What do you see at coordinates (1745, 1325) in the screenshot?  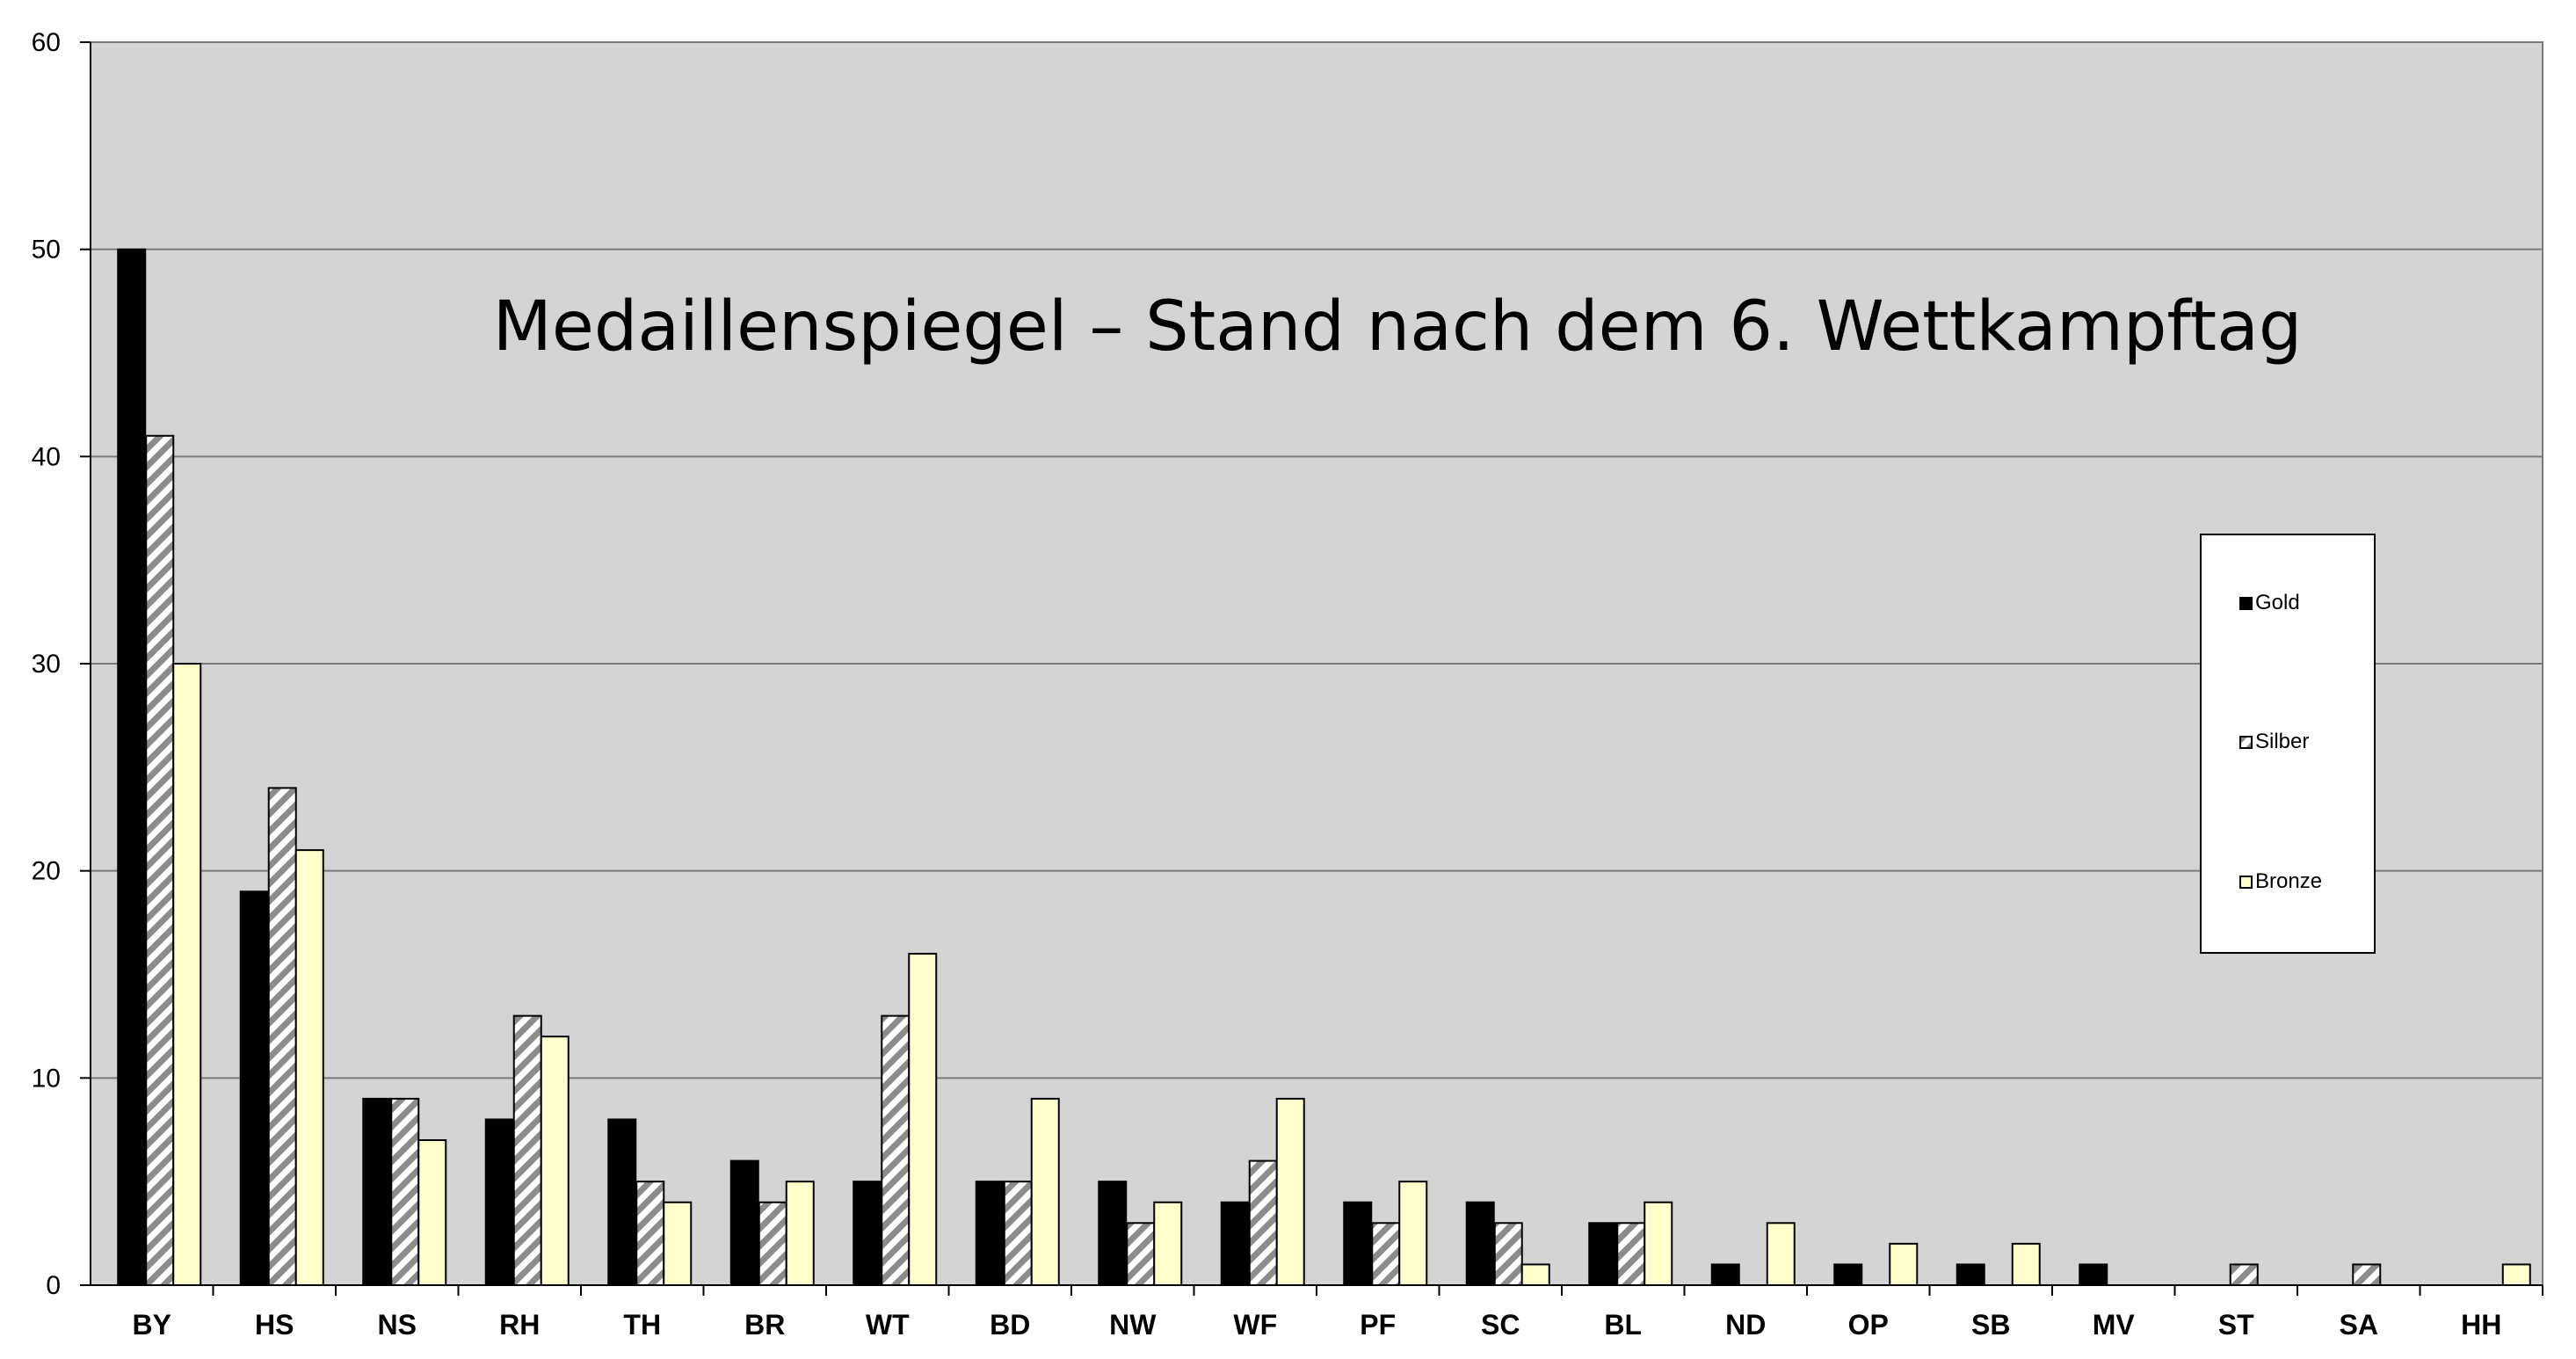 I see `x-category-label: ND` at bounding box center [1745, 1325].